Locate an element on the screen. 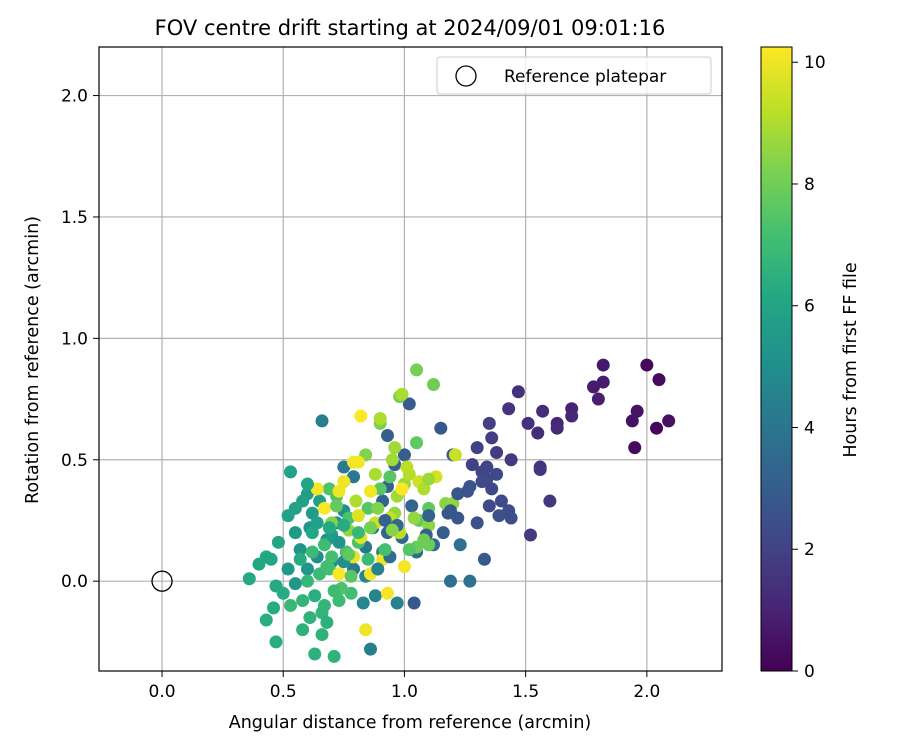  y-tick-label: 1.5 is located at coordinates (74, 218).